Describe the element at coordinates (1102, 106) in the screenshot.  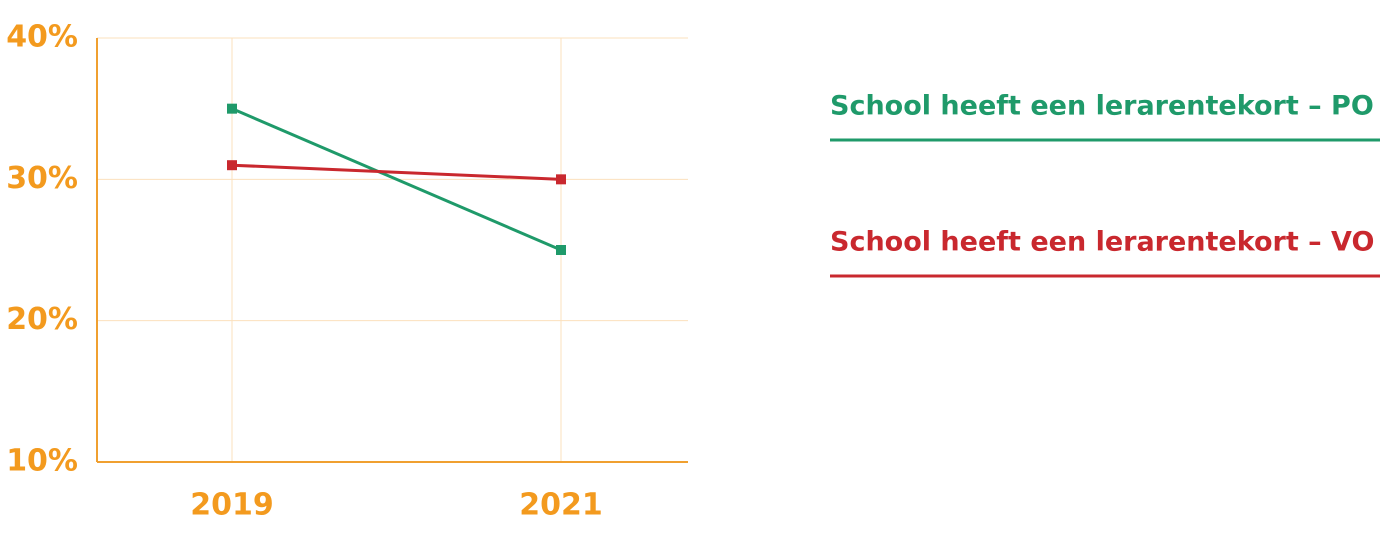
I see `legend-label: School heeft een lerarentekort – PO` at that location.